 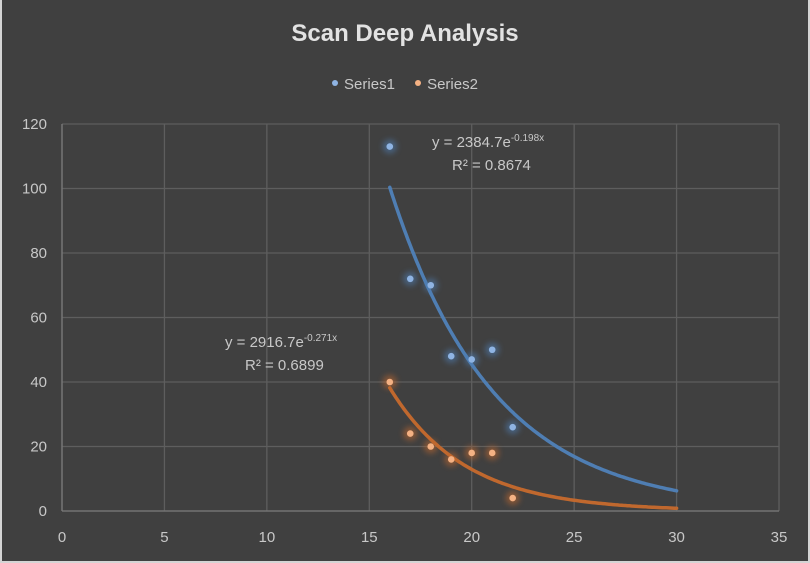 I want to click on series1-marker-icon, so click(x=335, y=83).